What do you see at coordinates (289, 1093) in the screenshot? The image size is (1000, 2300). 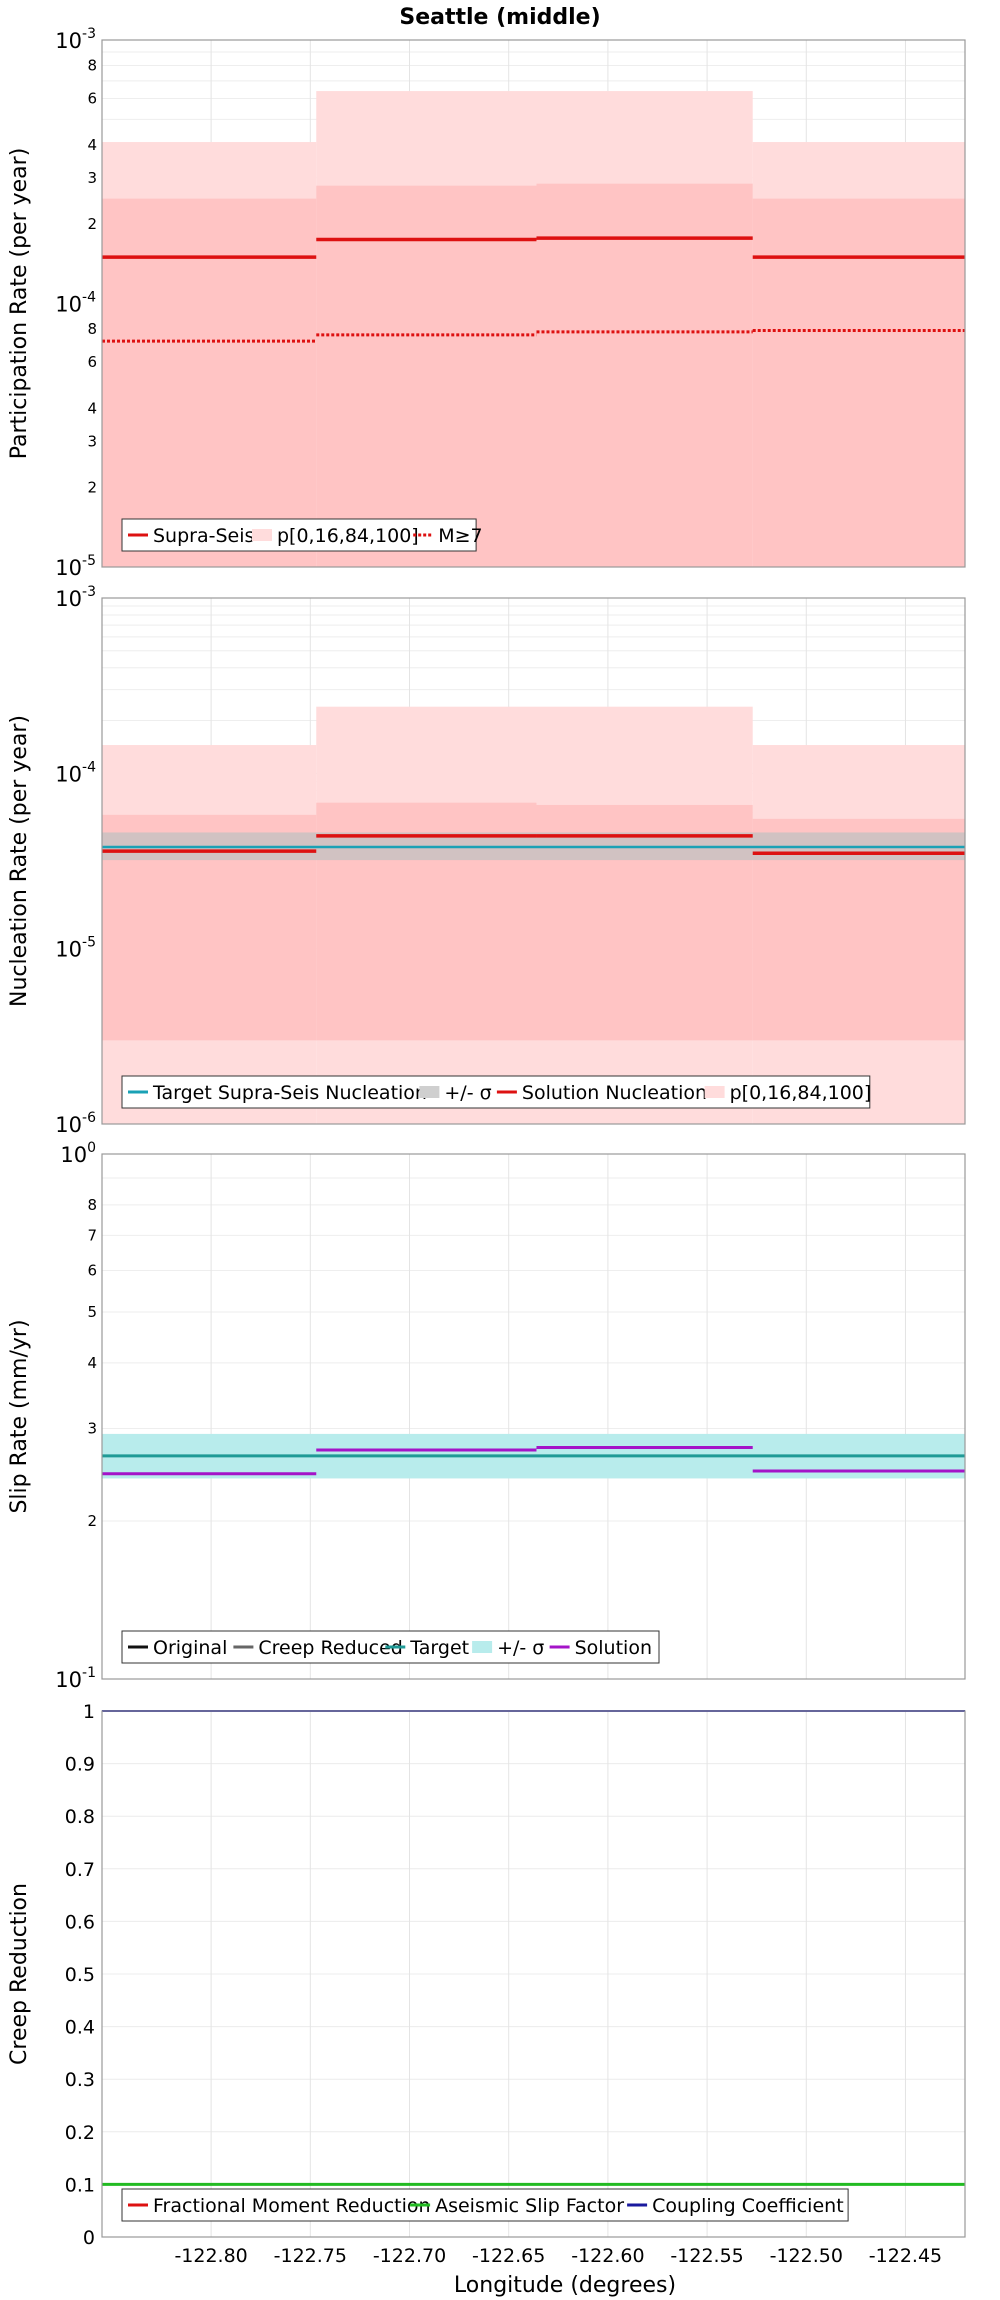 I see `legend-label: Target Supra-Seis Nucleation` at bounding box center [289, 1093].